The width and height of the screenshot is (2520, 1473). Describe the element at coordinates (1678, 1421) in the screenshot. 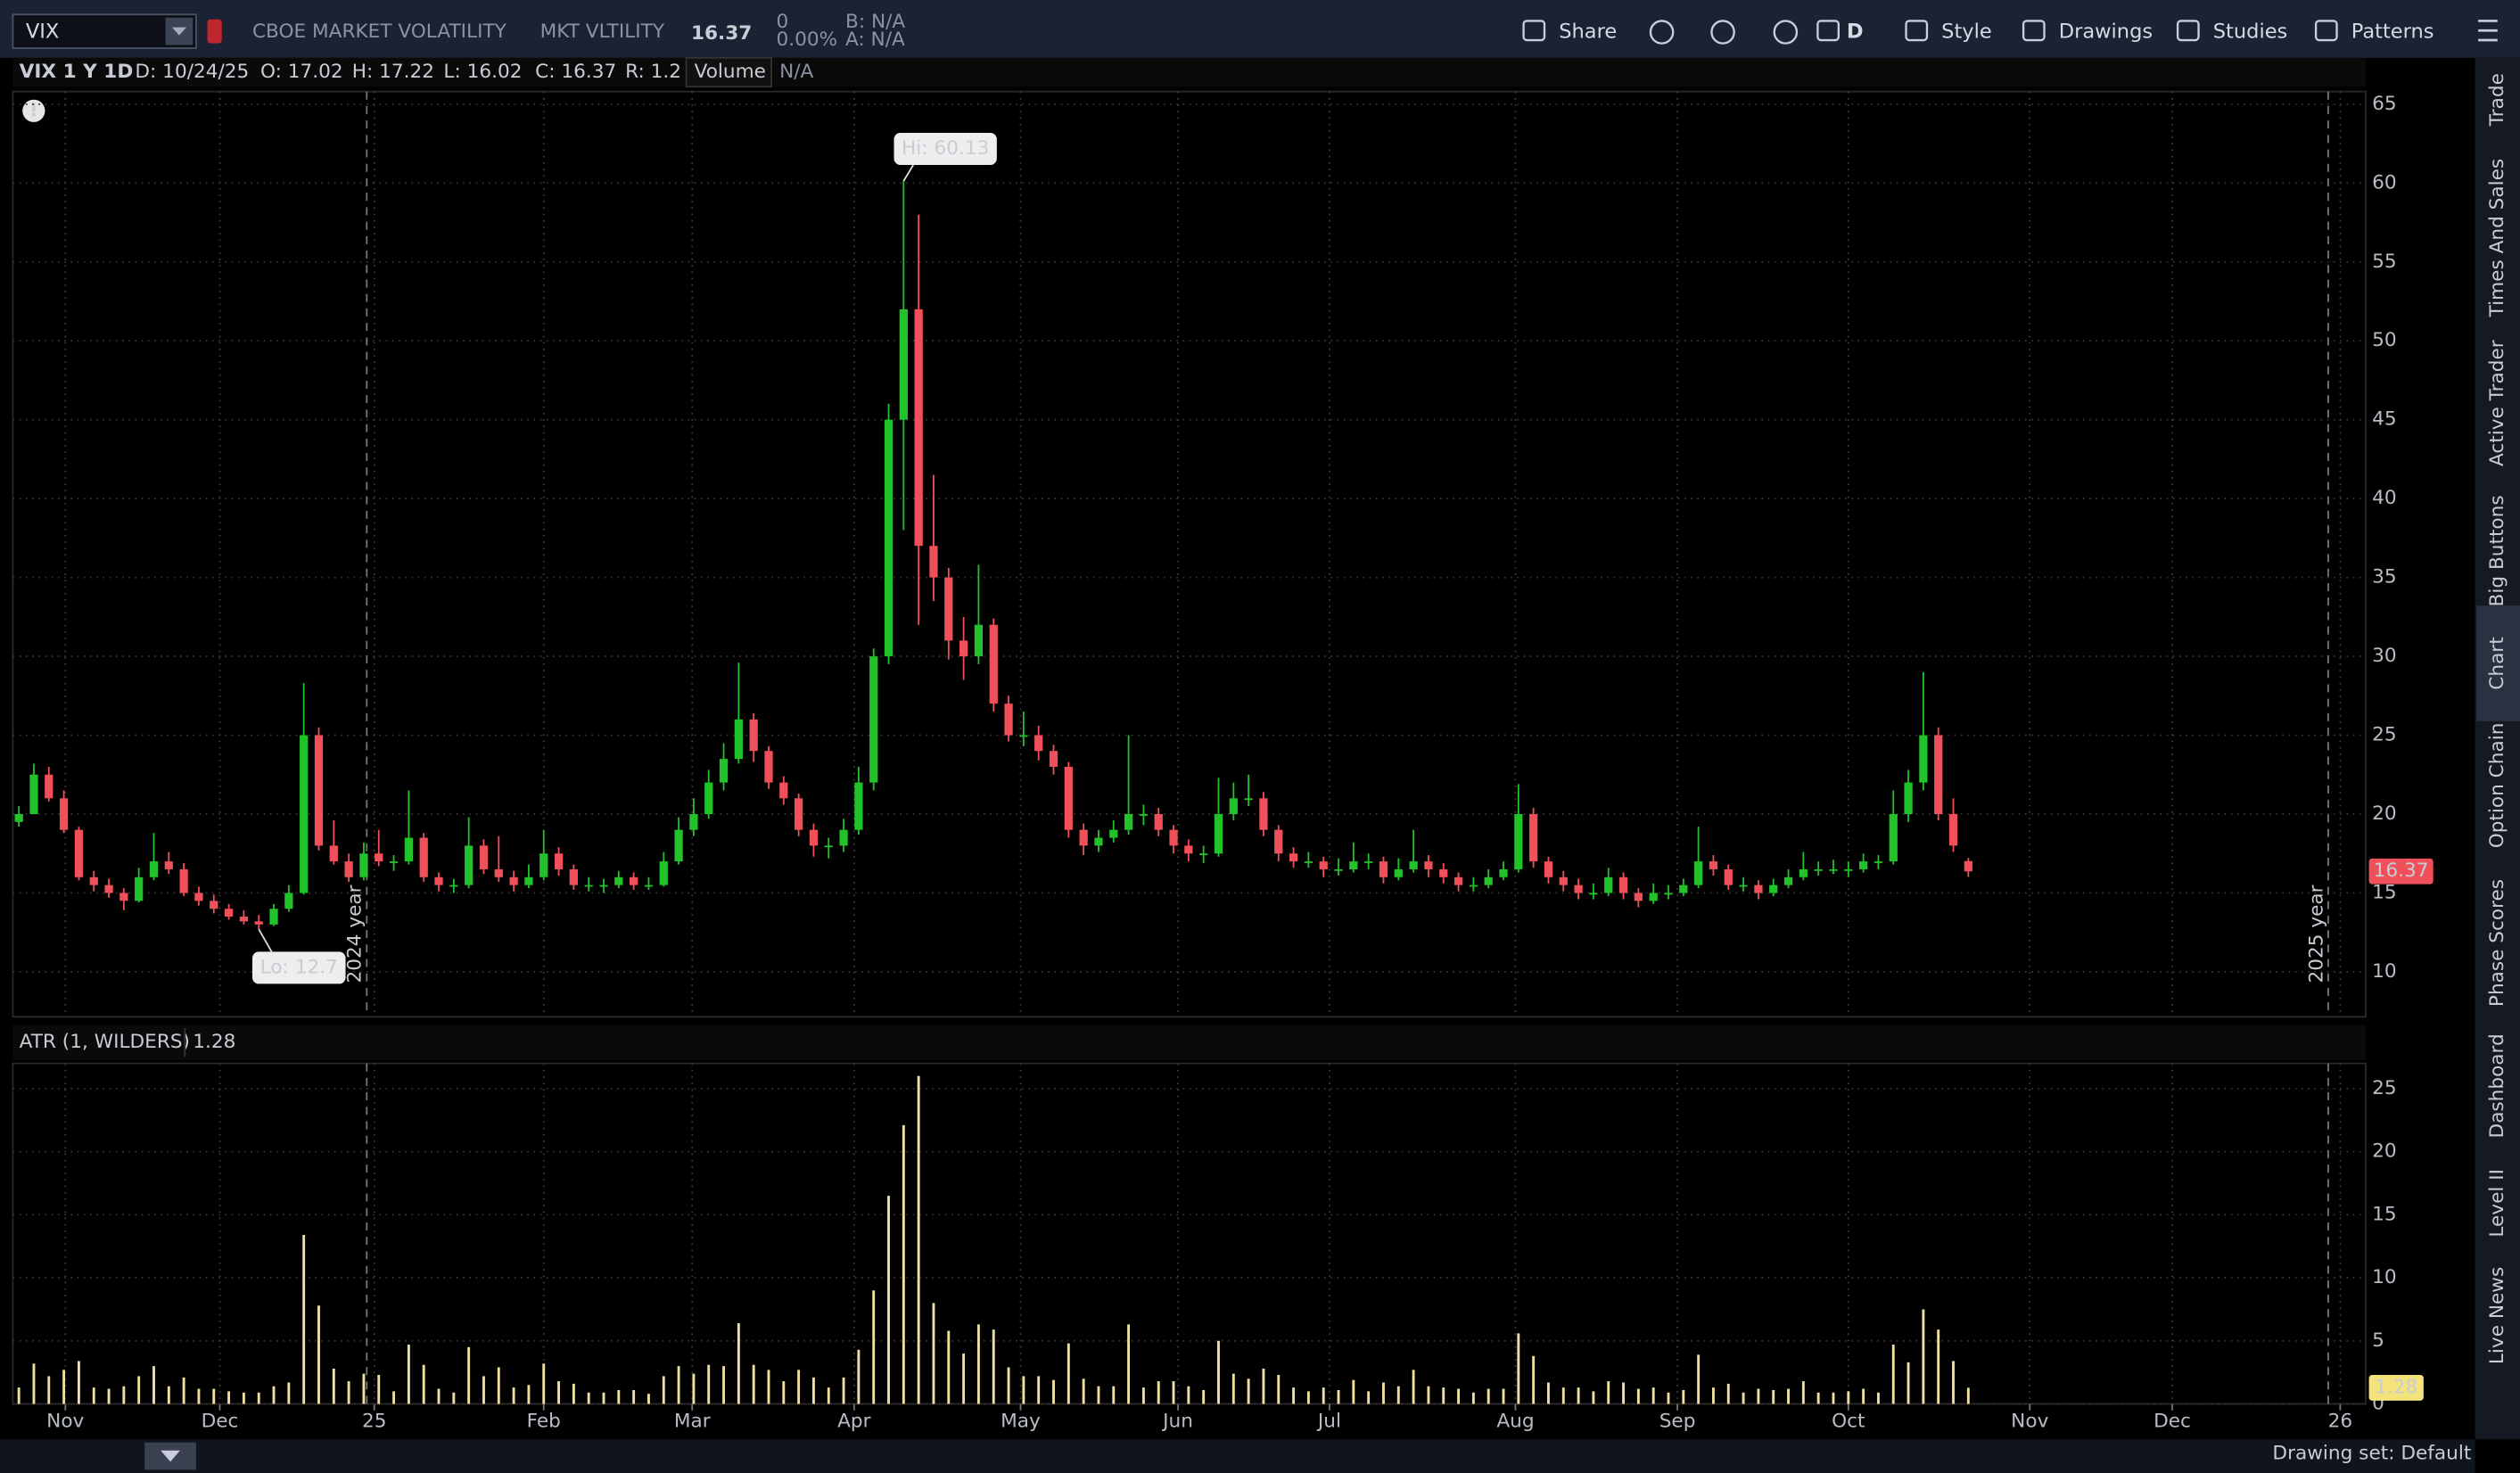

I see `x-tick-label: Sep` at that location.